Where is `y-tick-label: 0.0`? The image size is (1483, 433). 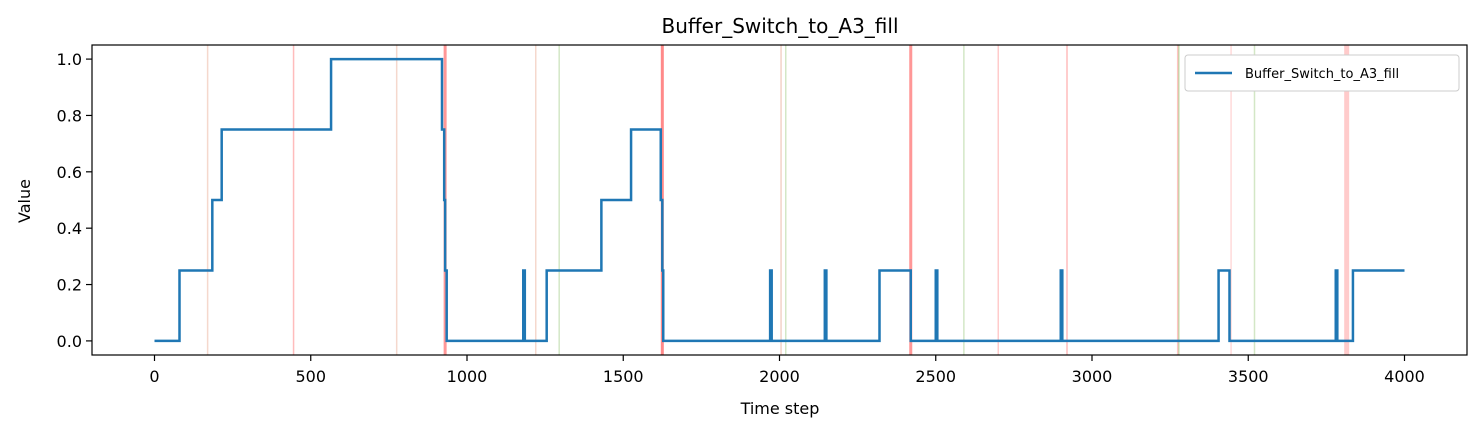
y-tick-label: 0.0 is located at coordinates (69, 341).